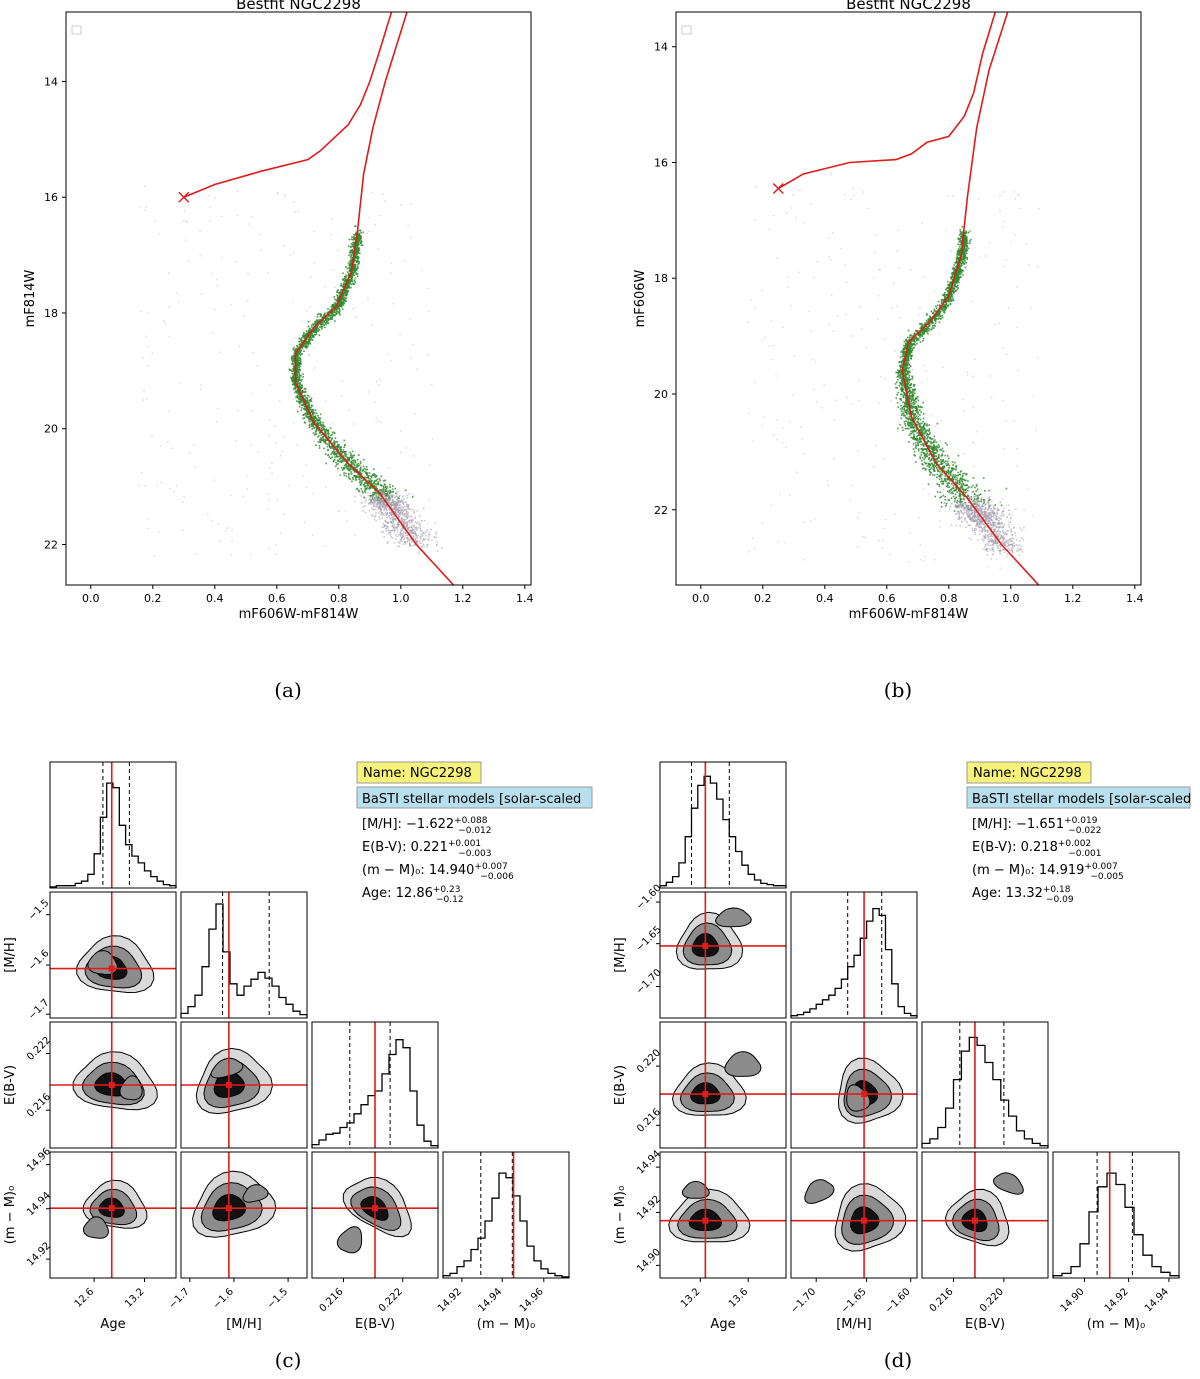 This screenshot has width=1200, height=1379. I want to click on y-axis-label: mF814W, so click(30, 298).